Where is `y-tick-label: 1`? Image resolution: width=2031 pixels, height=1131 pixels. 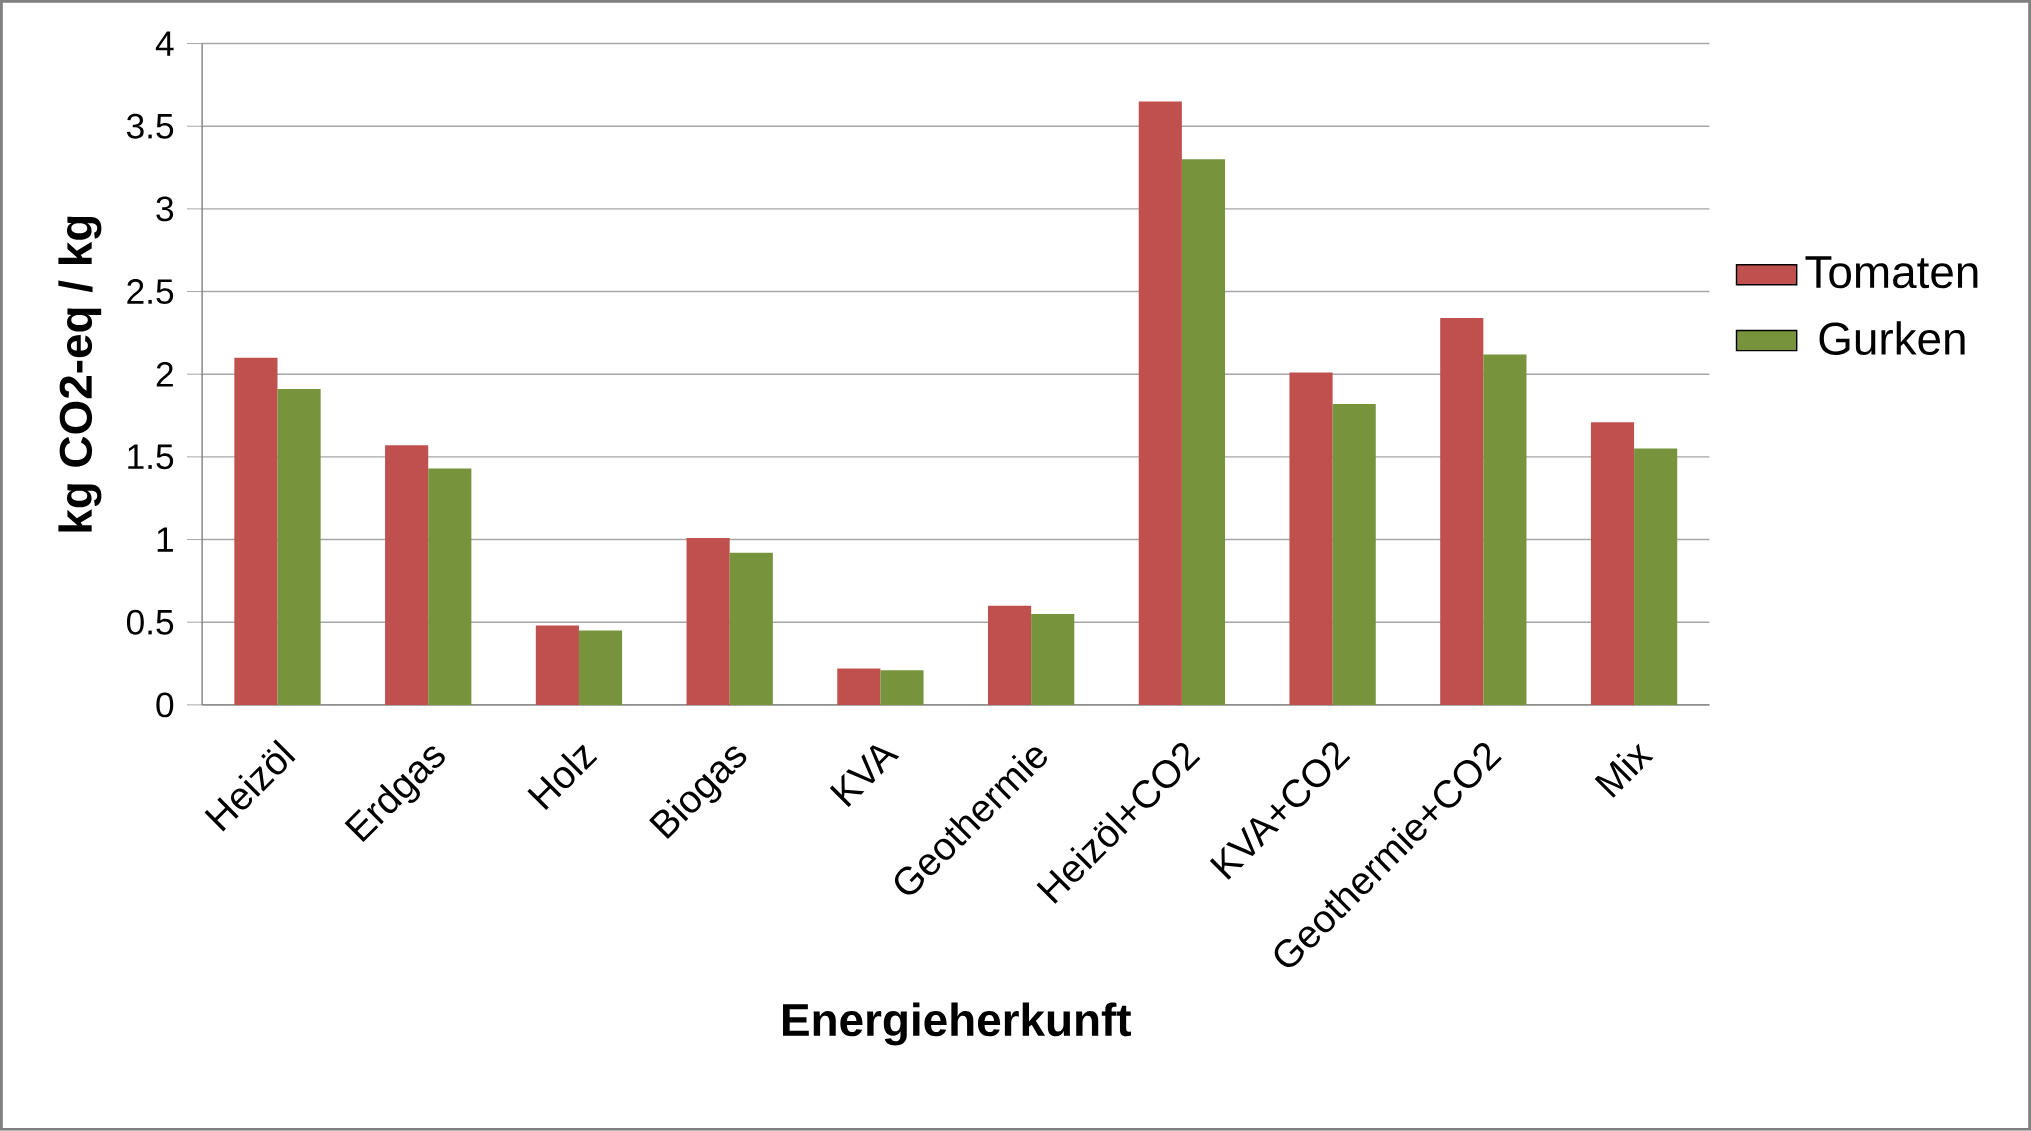 y-tick-label: 1 is located at coordinates (165, 539).